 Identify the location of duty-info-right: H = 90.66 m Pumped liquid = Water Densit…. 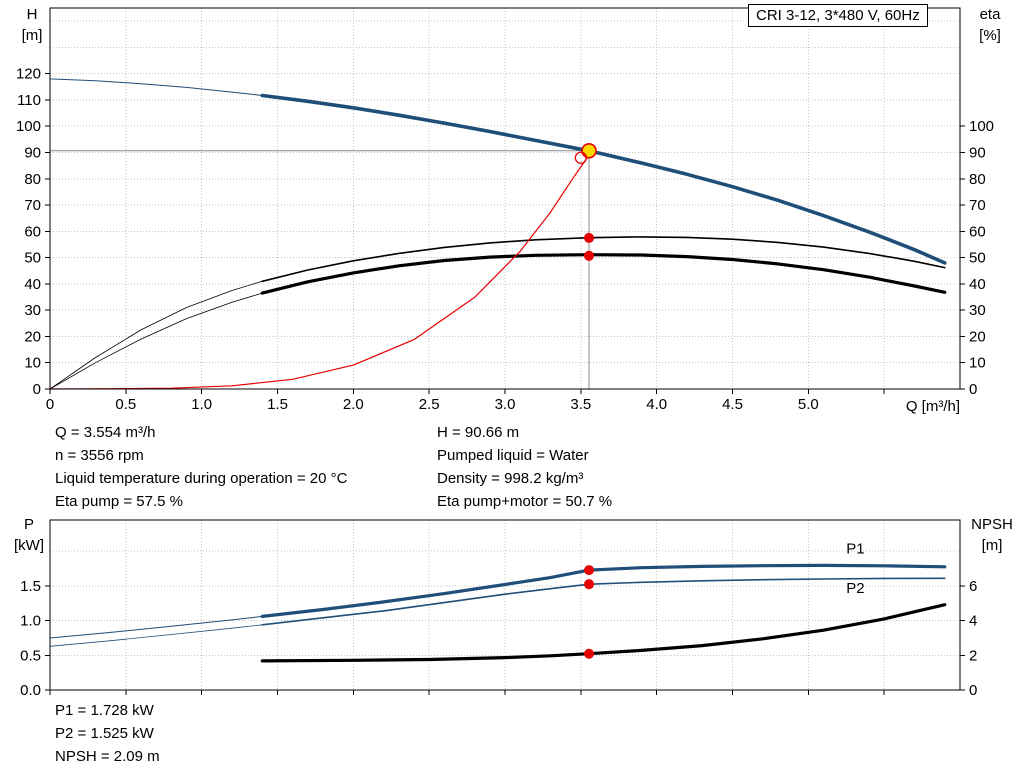
(524, 467).